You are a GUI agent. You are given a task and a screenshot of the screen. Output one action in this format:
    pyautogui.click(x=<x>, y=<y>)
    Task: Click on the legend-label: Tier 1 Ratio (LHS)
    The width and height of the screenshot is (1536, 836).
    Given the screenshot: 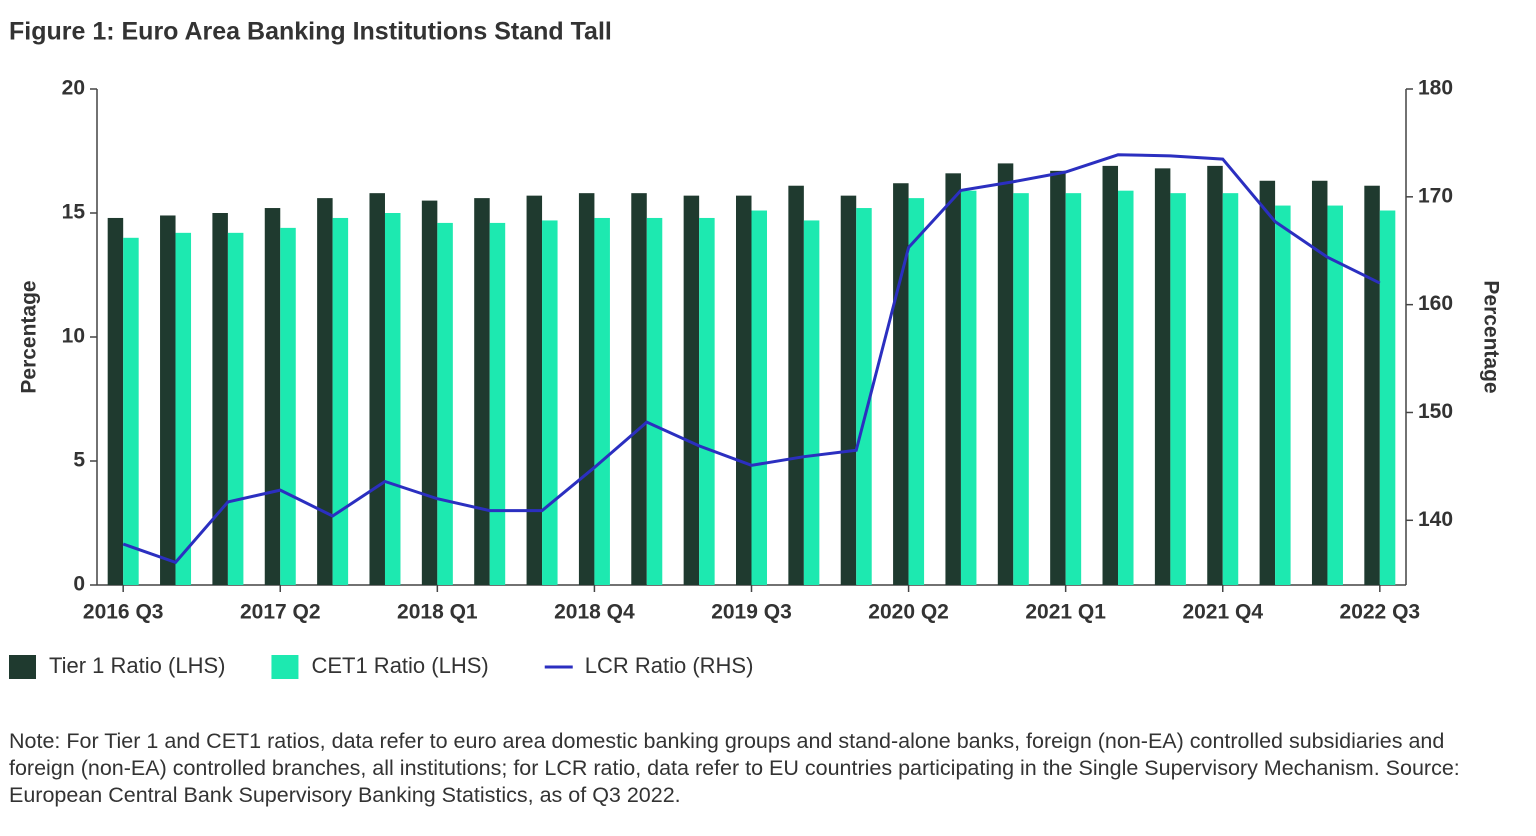 What is the action you would take?
    pyautogui.click(x=137, y=665)
    